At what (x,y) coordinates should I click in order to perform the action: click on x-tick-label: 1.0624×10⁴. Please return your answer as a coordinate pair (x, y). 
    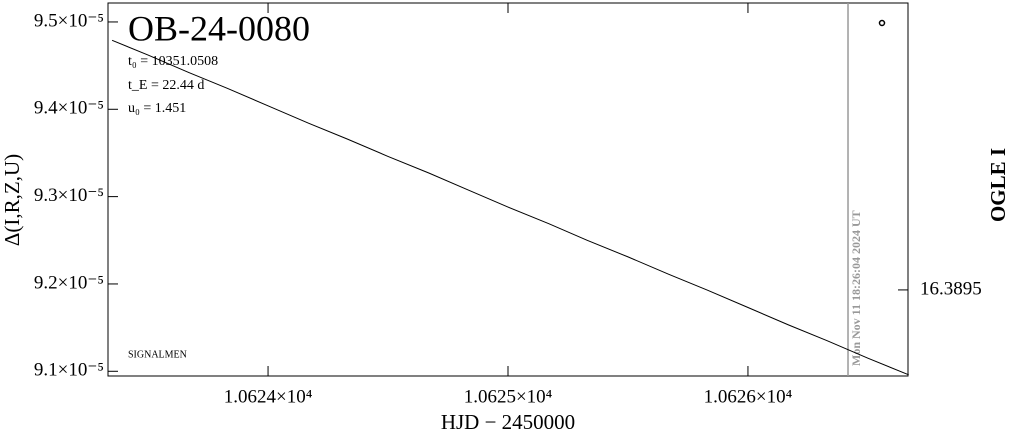
    Looking at the image, I should click on (268, 396).